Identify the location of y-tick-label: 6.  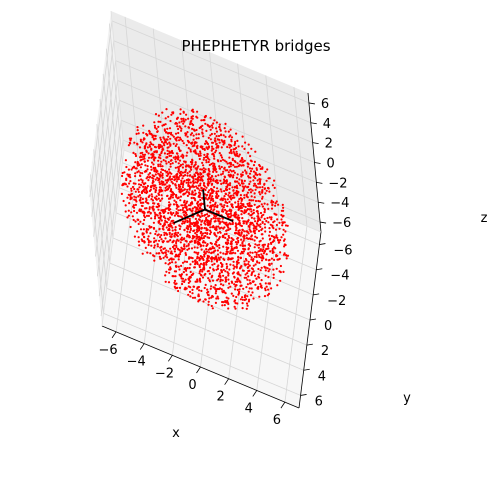
(319, 401).